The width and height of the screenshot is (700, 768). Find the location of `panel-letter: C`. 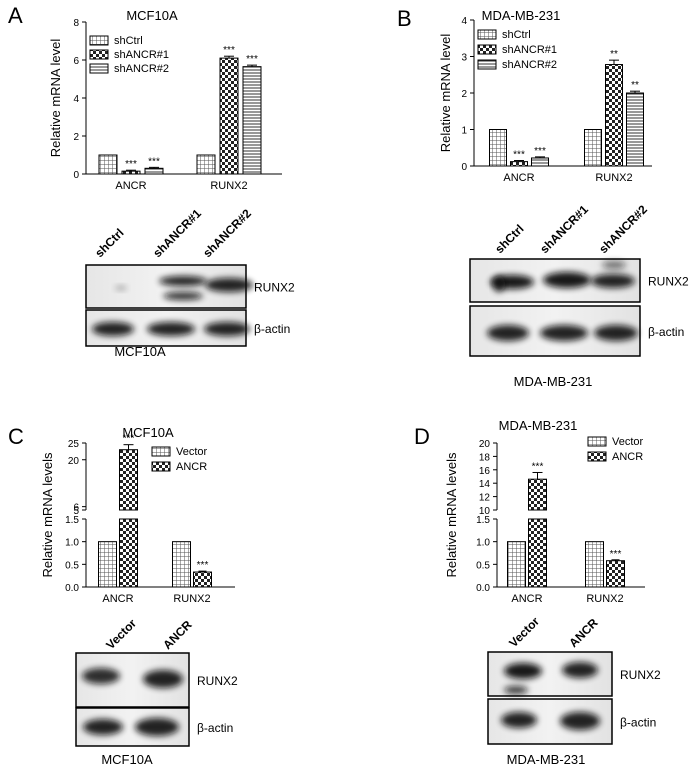

panel-letter: C is located at coordinates (16, 436).